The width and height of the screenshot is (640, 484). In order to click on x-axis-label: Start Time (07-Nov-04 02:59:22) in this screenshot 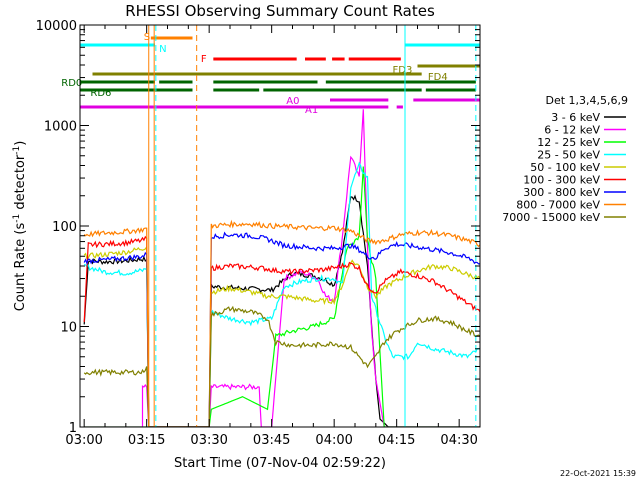, I will do `click(280, 463)`.